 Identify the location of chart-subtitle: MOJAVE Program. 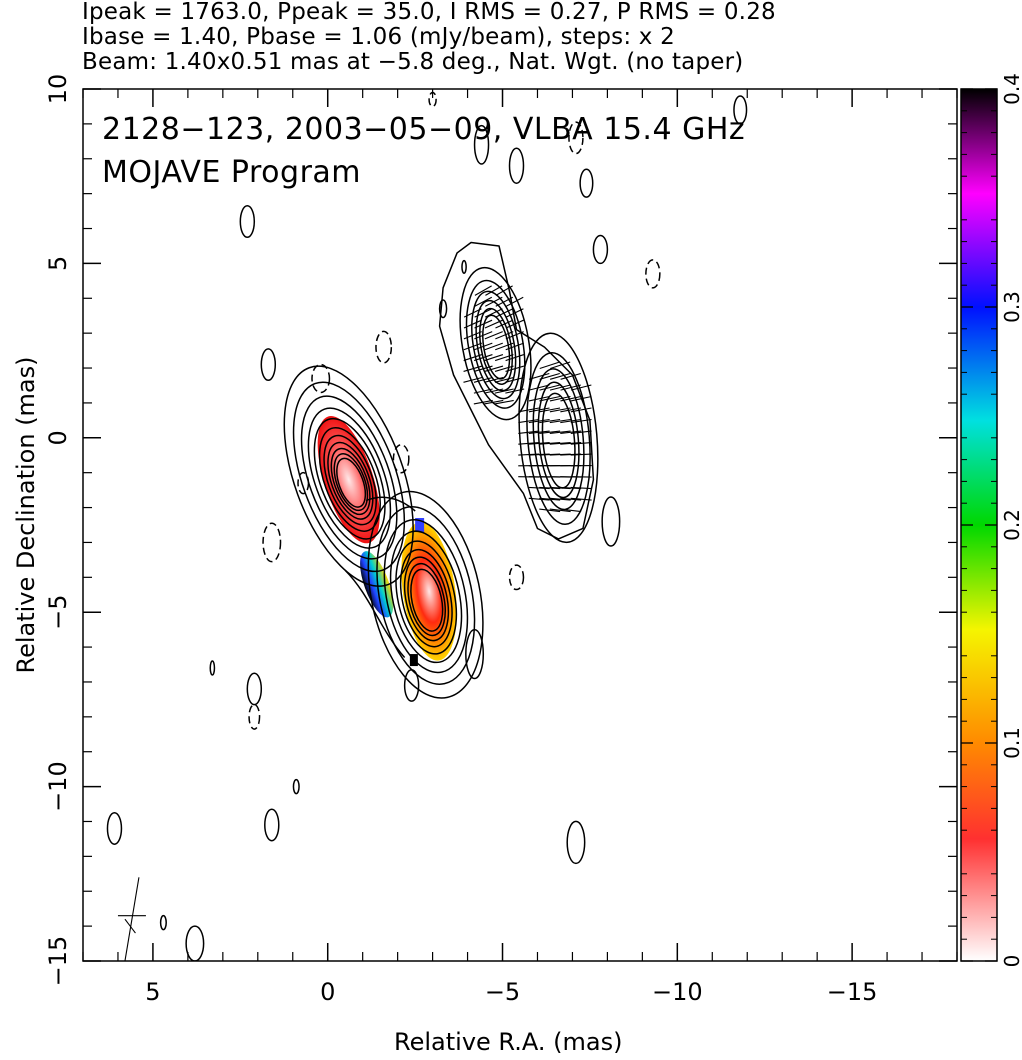
(232, 172).